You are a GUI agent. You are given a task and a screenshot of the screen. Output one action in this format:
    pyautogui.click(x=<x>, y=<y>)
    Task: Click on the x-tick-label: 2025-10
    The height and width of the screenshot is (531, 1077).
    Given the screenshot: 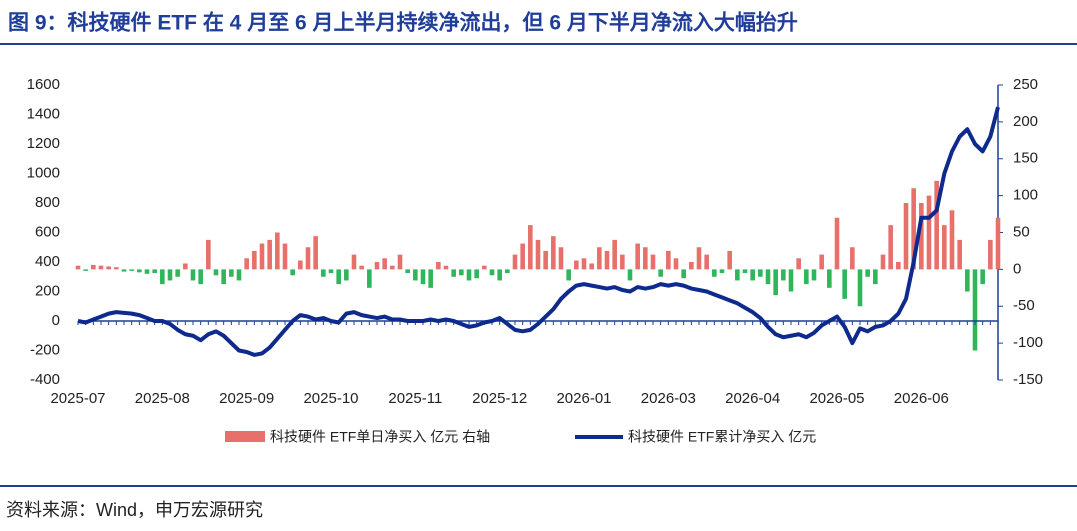 What is the action you would take?
    pyautogui.click(x=330, y=398)
    